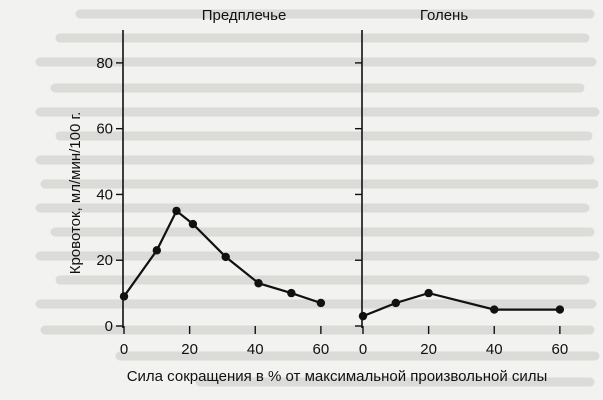  What do you see at coordinates (244, 15) in the screenshot?
I see `panel-title: Предплечье` at bounding box center [244, 15].